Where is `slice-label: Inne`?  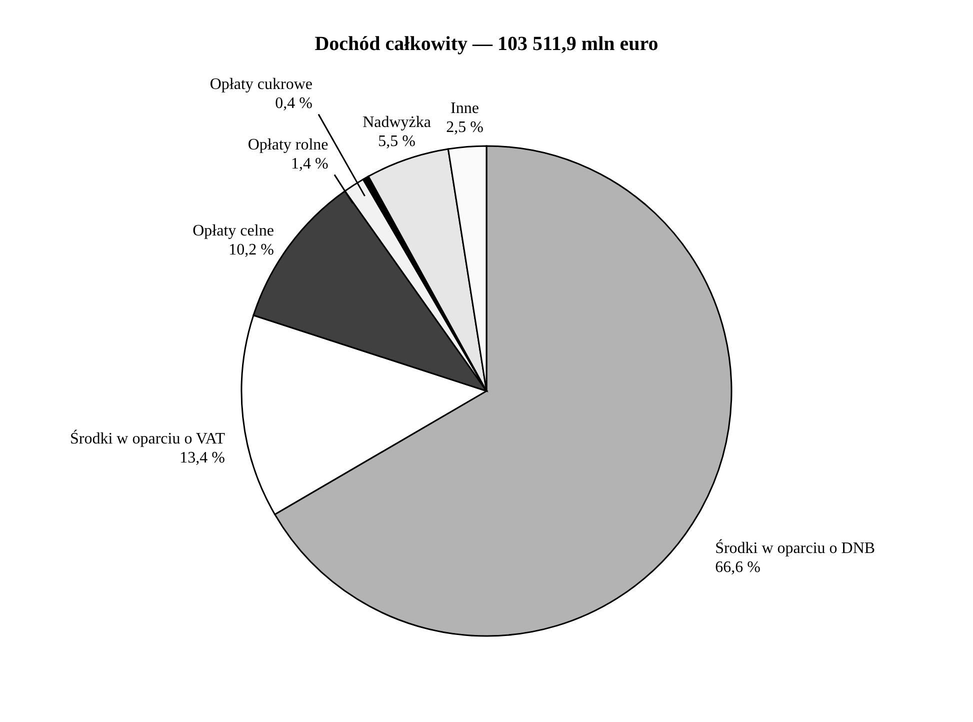
slice-label: Inne is located at coordinates (464, 108).